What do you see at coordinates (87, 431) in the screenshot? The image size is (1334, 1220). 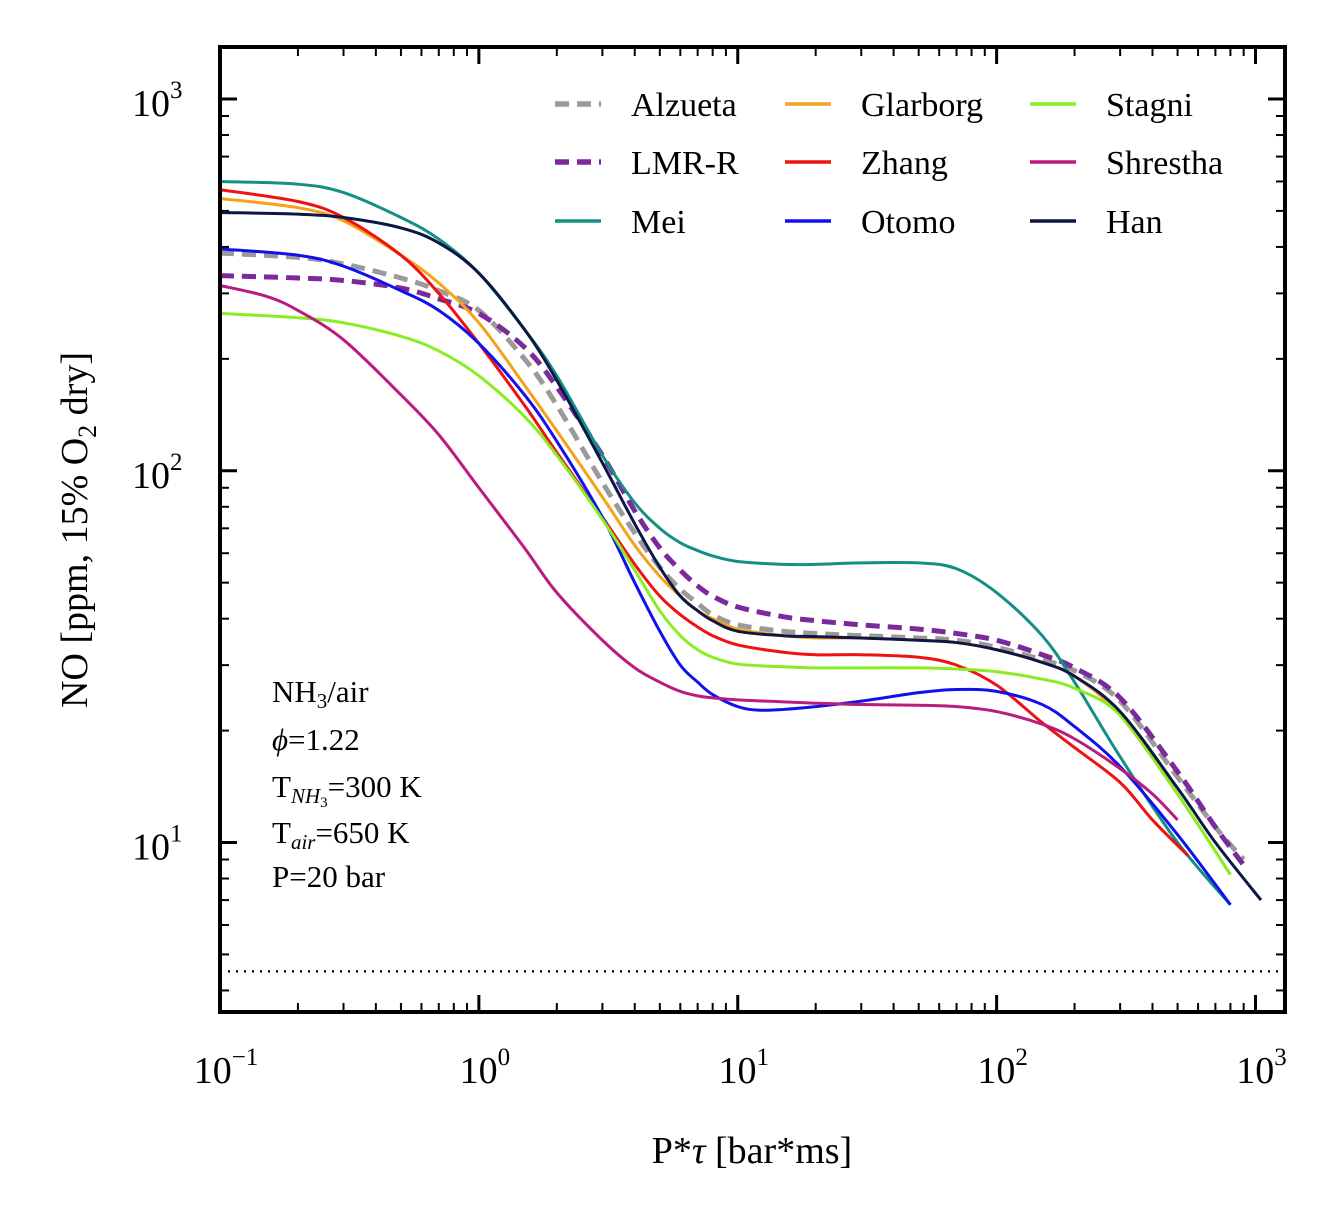 I see `y-axis-label-sub: 2` at bounding box center [87, 431].